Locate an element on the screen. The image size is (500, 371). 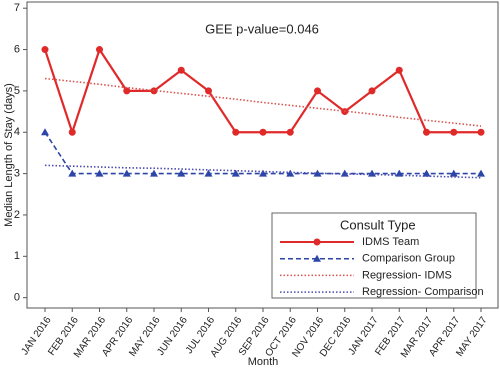
annotation: GEE p-value=0.046 is located at coordinates (262, 28).